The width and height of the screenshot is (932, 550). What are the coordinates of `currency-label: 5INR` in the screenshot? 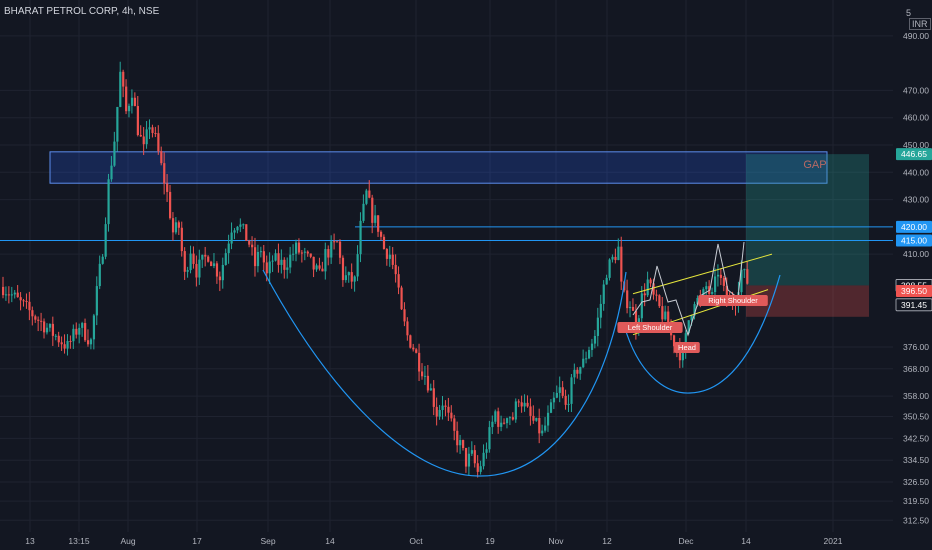 It's located at (919, 19).